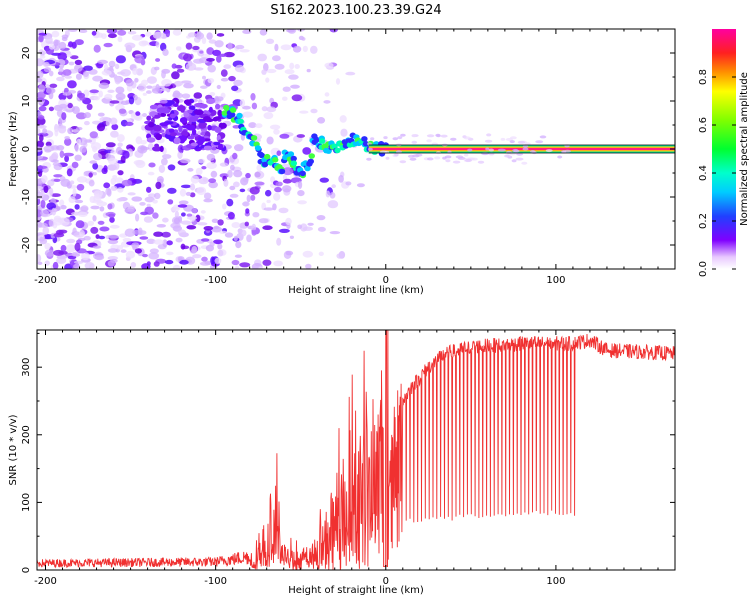  What do you see at coordinates (703, 173) in the screenshot?
I see `colorbar-tick-label: 0.4` at bounding box center [703, 173].